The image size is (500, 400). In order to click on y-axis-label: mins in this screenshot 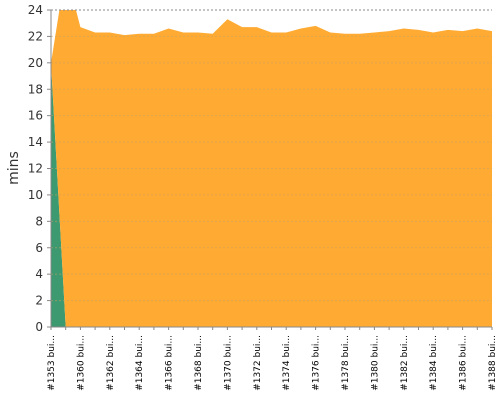, I will do `click(14, 168)`.